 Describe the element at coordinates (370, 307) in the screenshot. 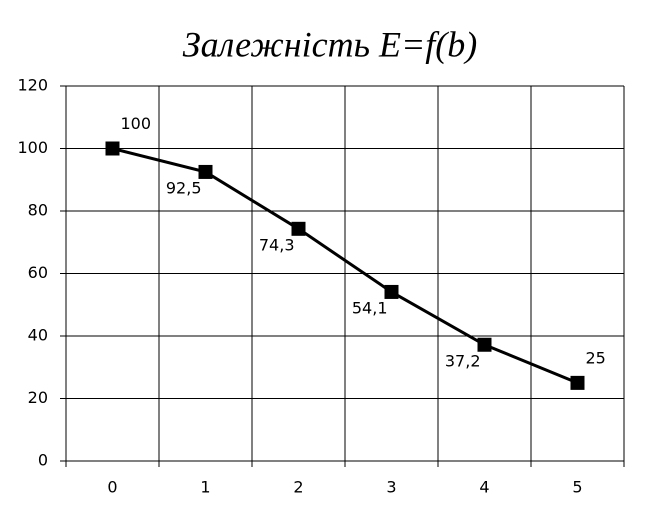

I see `data-label: 54,1` at that location.